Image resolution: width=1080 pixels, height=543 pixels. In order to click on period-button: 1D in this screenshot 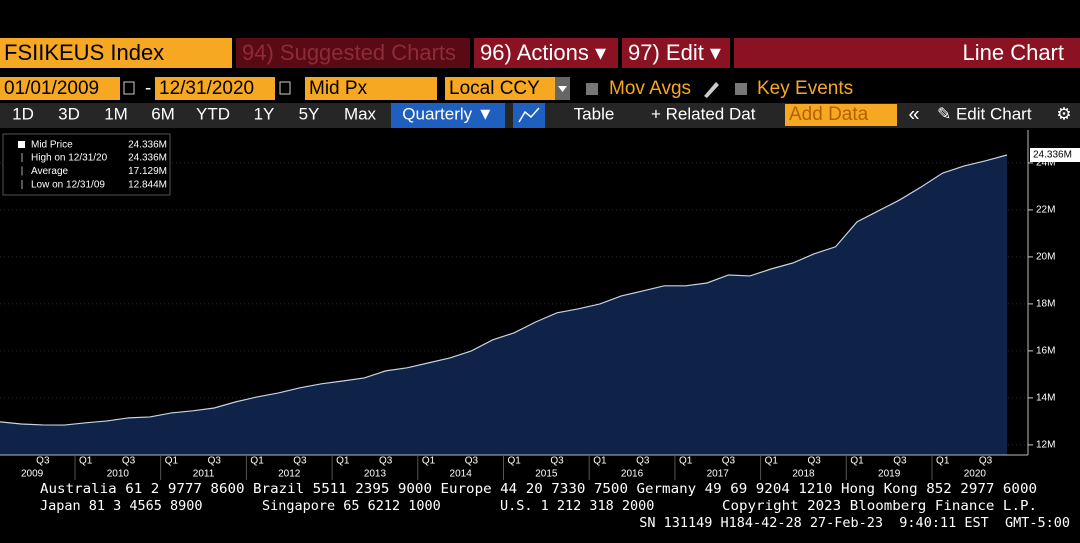, I will do `click(23, 113)`.